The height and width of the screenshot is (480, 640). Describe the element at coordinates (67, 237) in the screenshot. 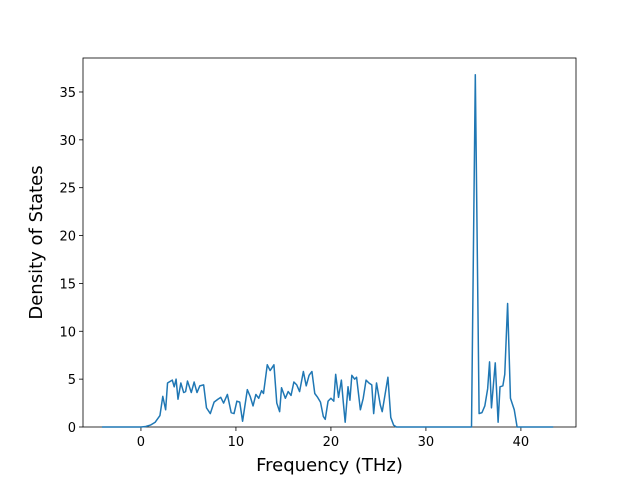

I see `y-tick-label: 20` at that location.